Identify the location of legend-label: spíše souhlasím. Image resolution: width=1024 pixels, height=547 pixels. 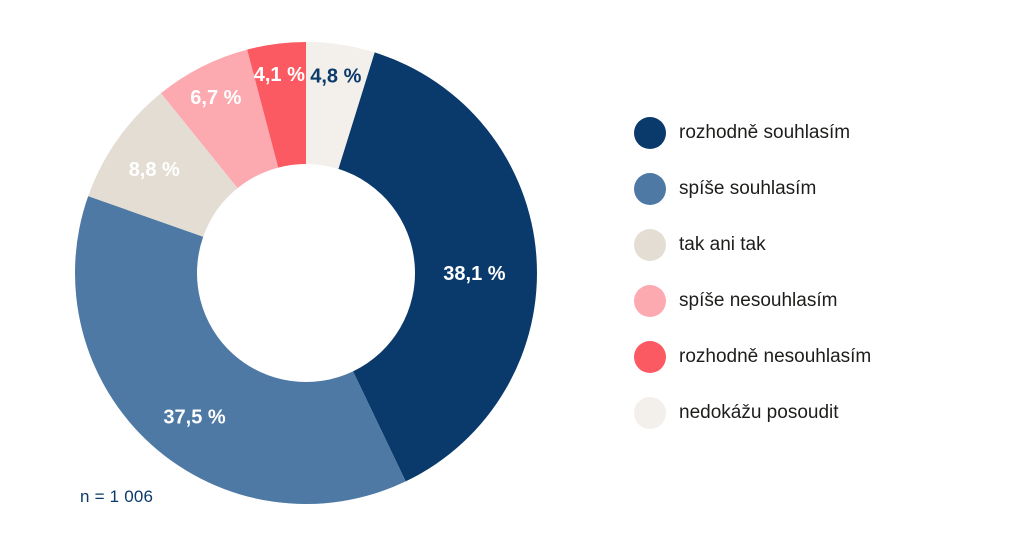
(748, 188).